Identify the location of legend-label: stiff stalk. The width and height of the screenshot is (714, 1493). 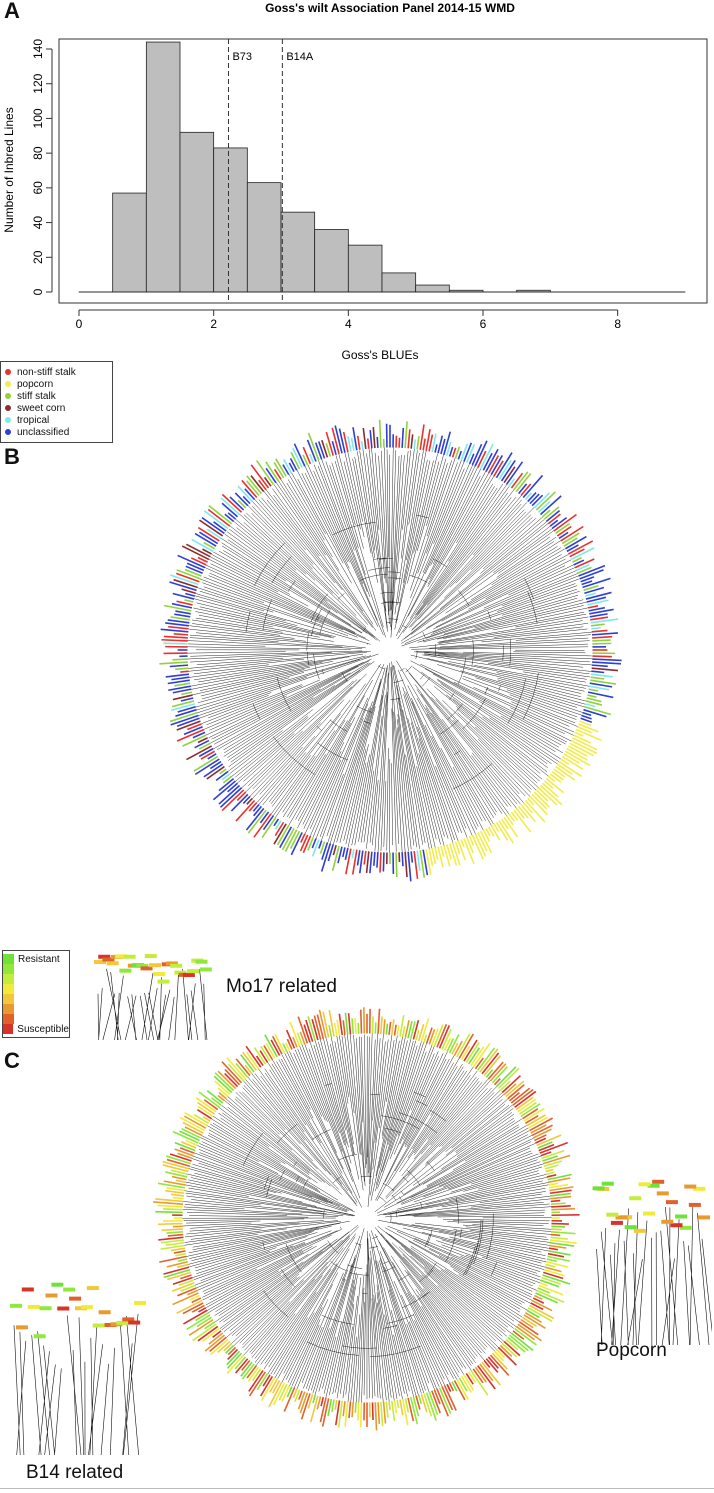
(36, 396).